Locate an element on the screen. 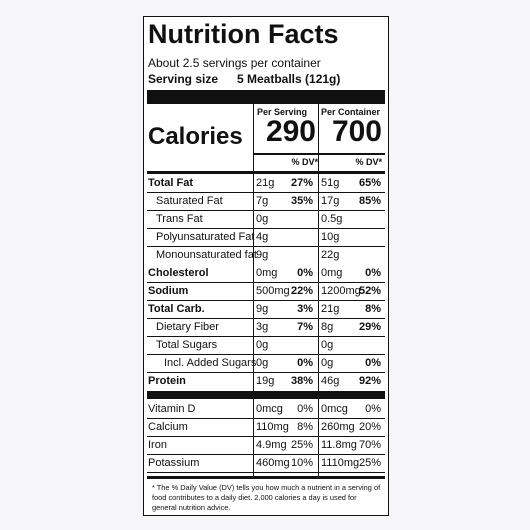  column-header: Per Serving is located at coordinates (282, 112).